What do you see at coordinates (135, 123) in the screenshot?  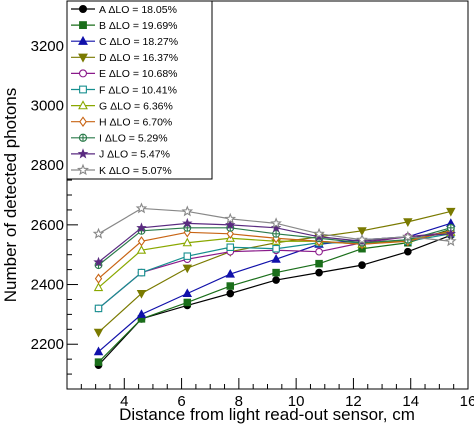 I see `legend-label-h: H ΔLO = 6.70%` at bounding box center [135, 123].